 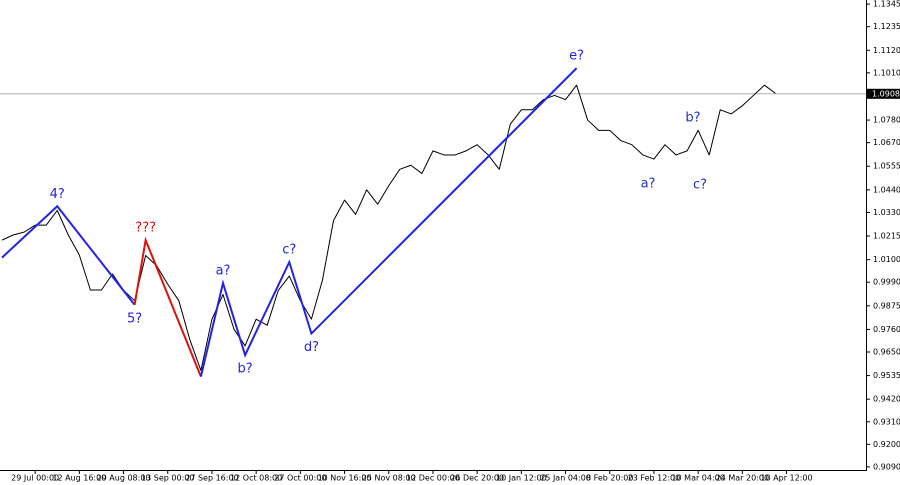 What do you see at coordinates (886, 4) in the screenshot?
I see `y-tick-label: 1.1345` at bounding box center [886, 4].